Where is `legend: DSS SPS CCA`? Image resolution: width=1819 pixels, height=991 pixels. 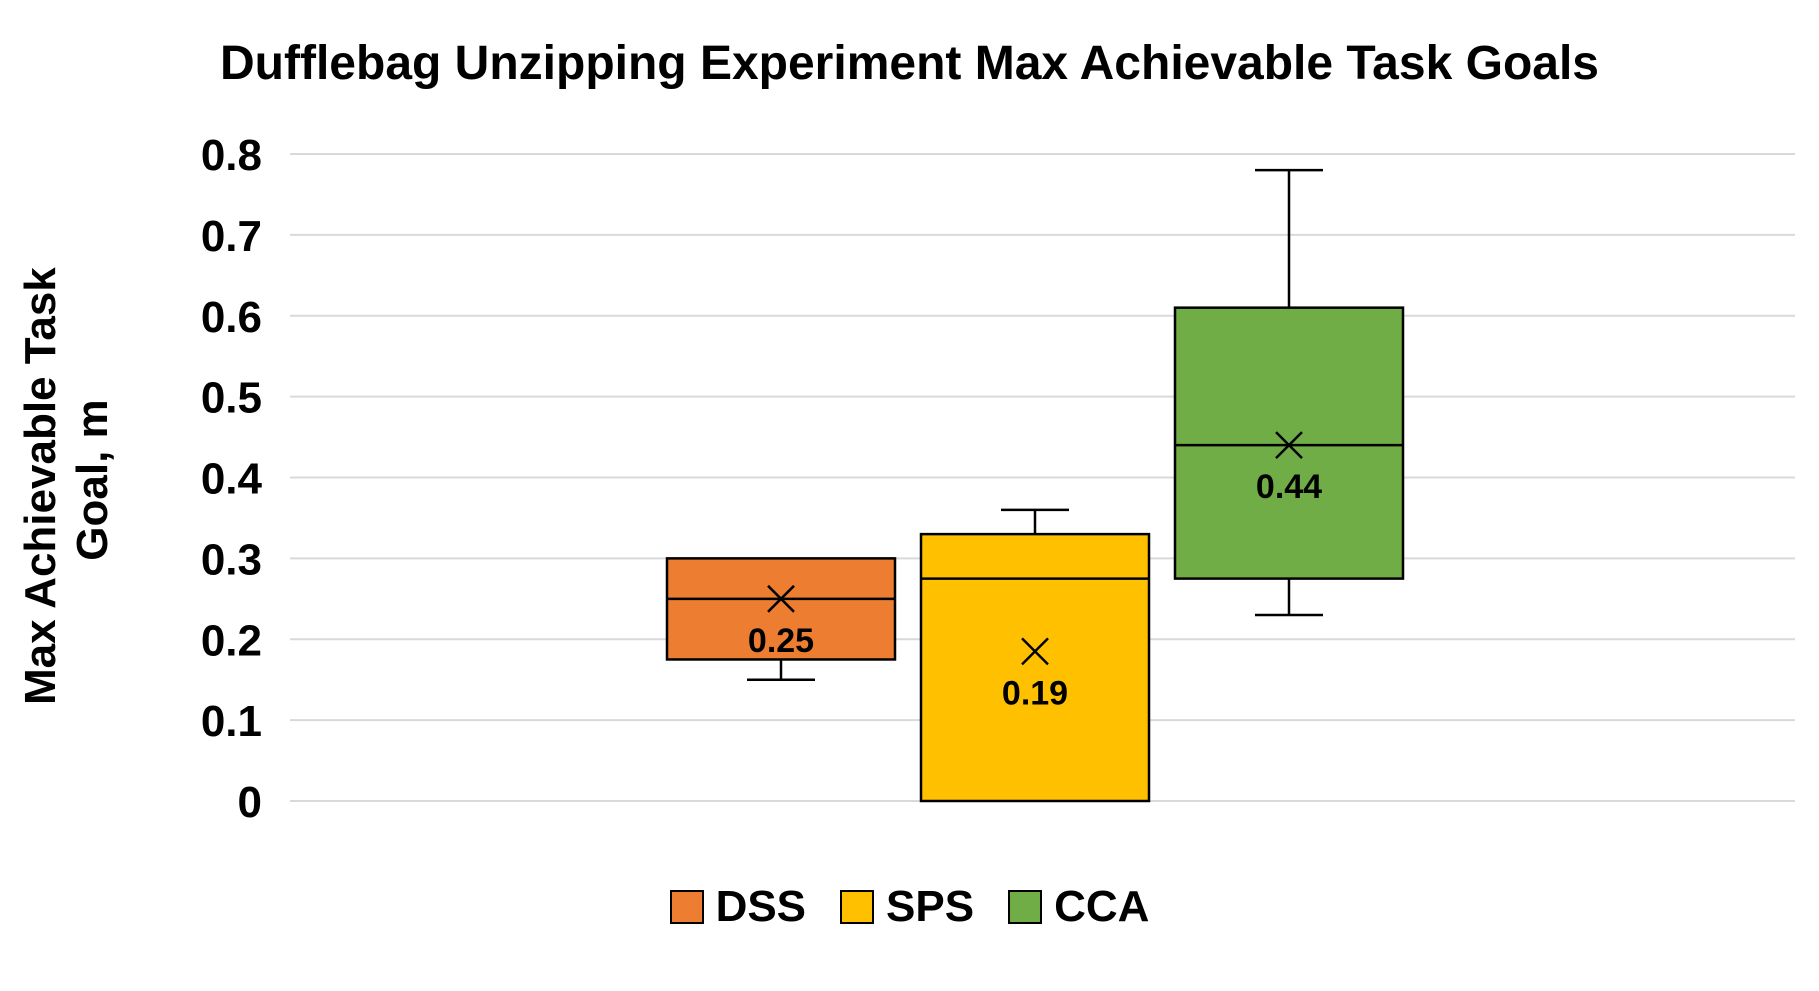 legend: DSS SPS CCA is located at coordinates (909, 907).